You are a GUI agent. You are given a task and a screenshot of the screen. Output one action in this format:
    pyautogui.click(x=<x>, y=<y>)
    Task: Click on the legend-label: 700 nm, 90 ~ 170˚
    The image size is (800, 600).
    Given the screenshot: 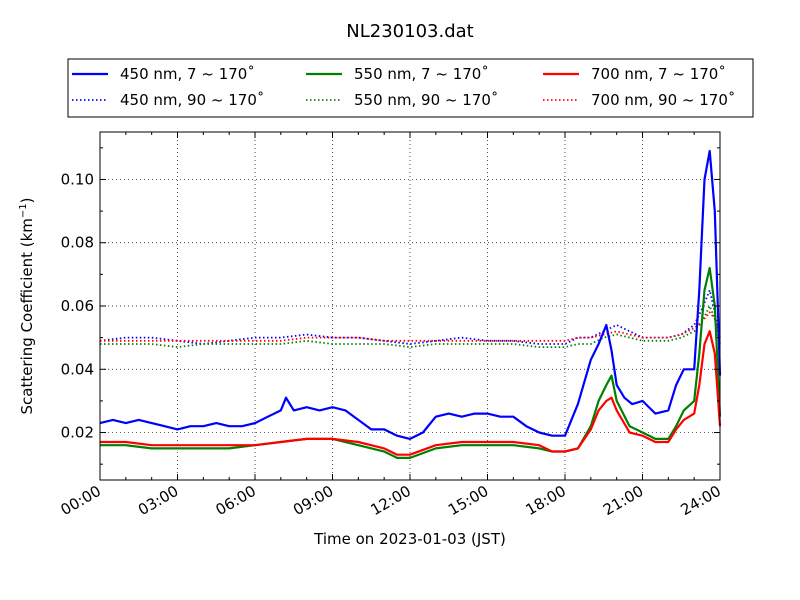 What is the action you would take?
    pyautogui.click(x=663, y=100)
    